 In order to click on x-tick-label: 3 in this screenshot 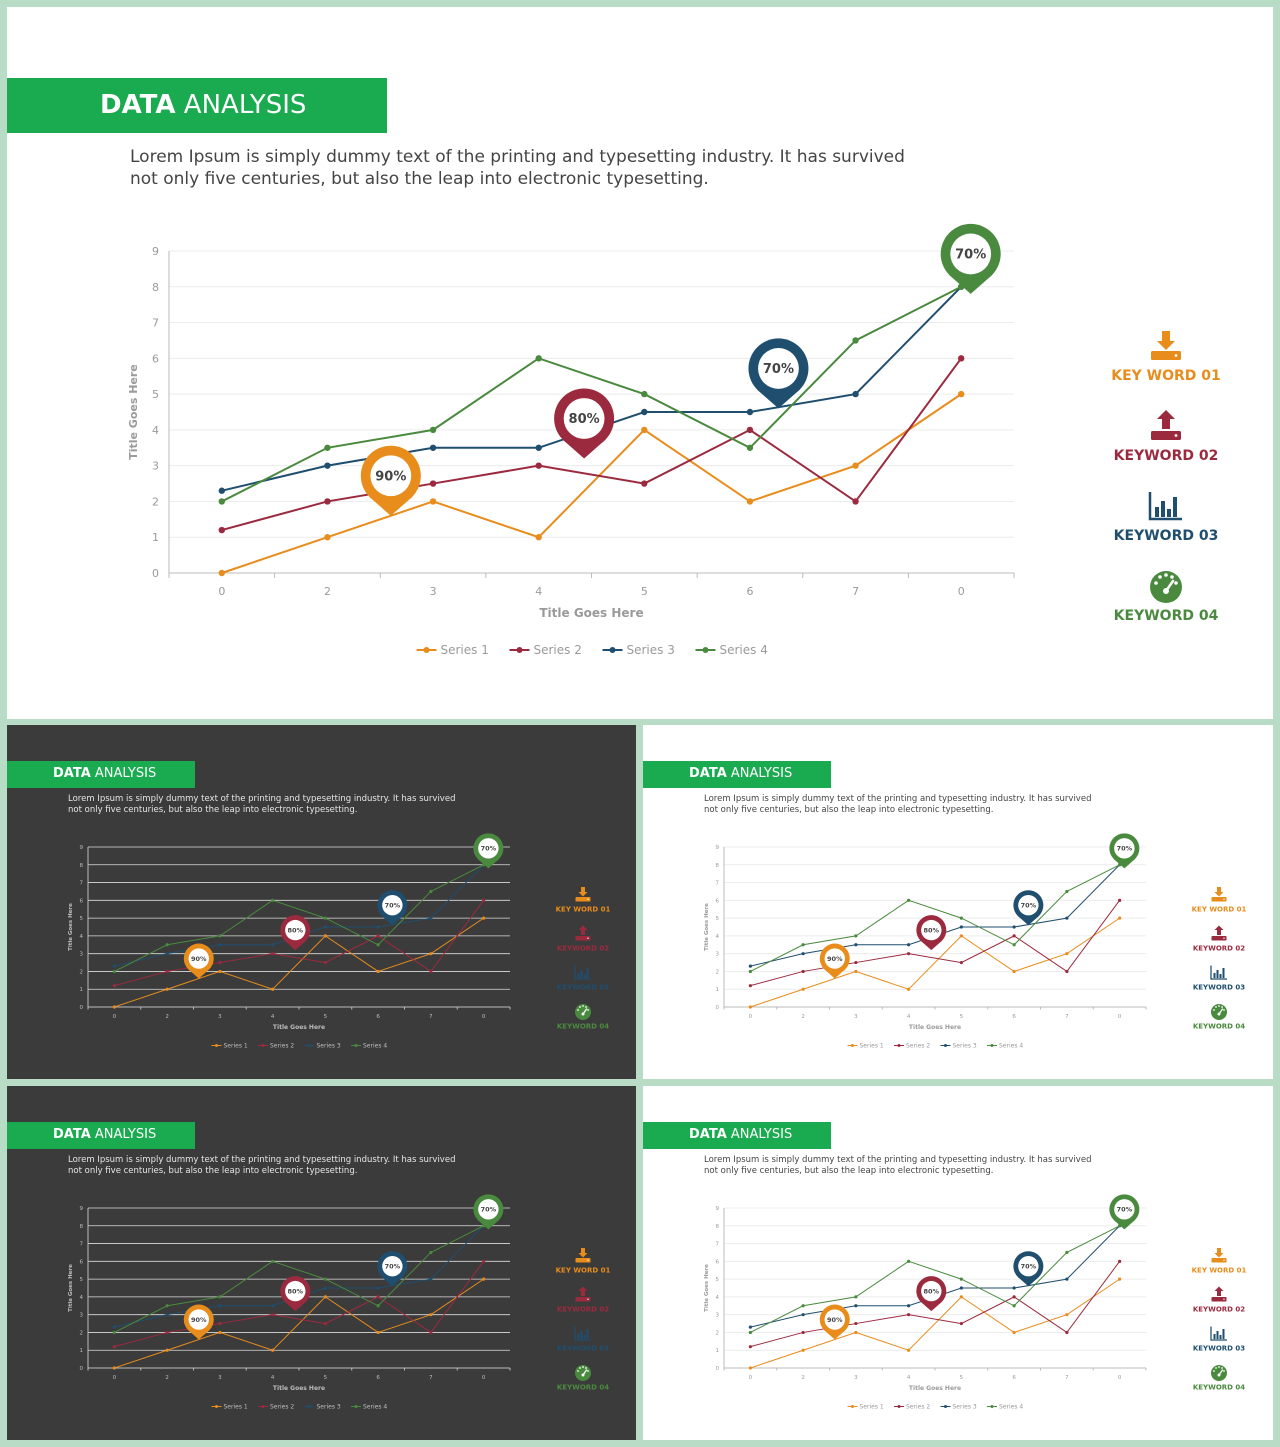, I will do `click(220, 1017)`.